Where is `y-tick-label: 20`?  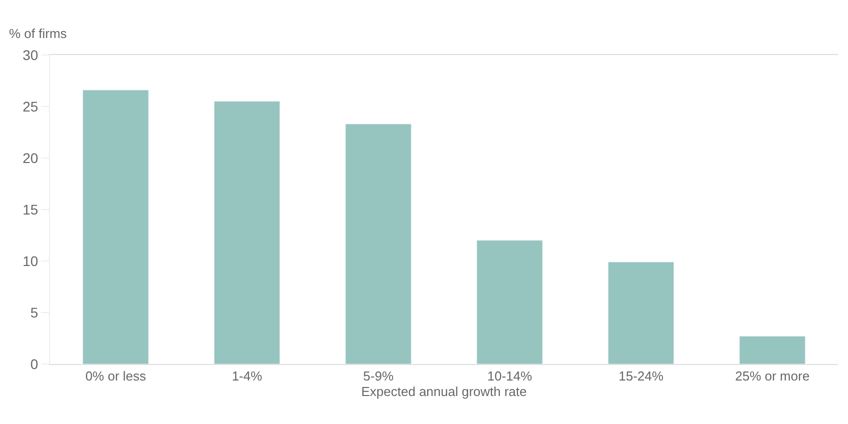
y-tick-label: 20 is located at coordinates (30, 158).